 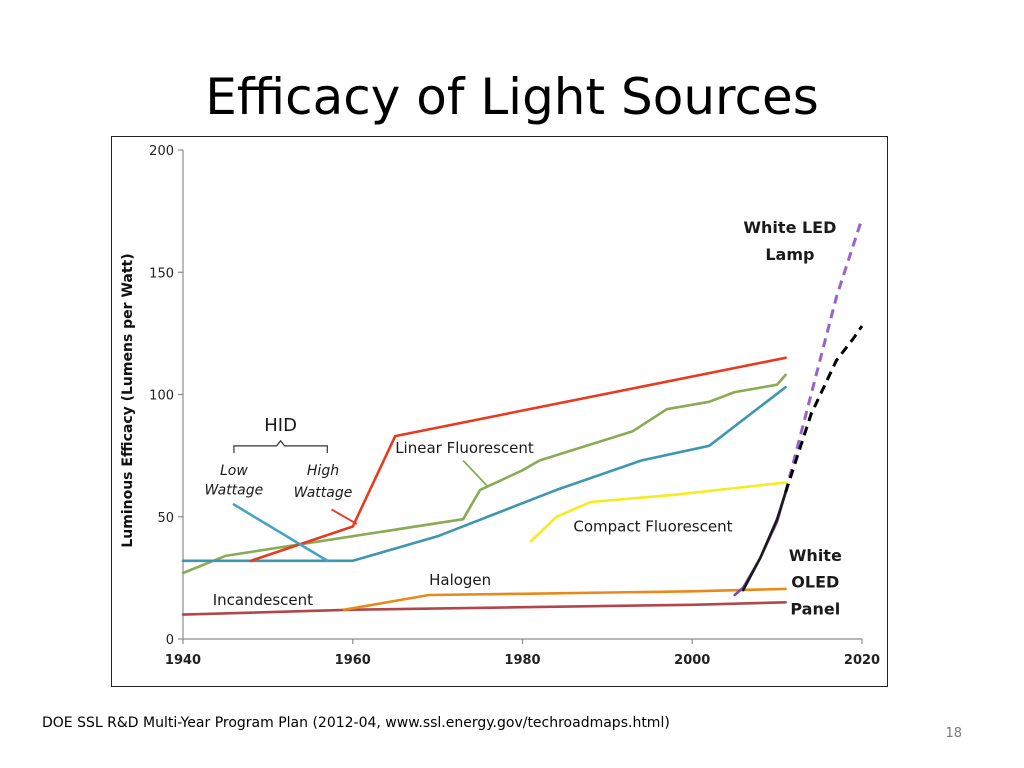 I want to click on annotation-white-oled-1: White, so click(x=815, y=555).